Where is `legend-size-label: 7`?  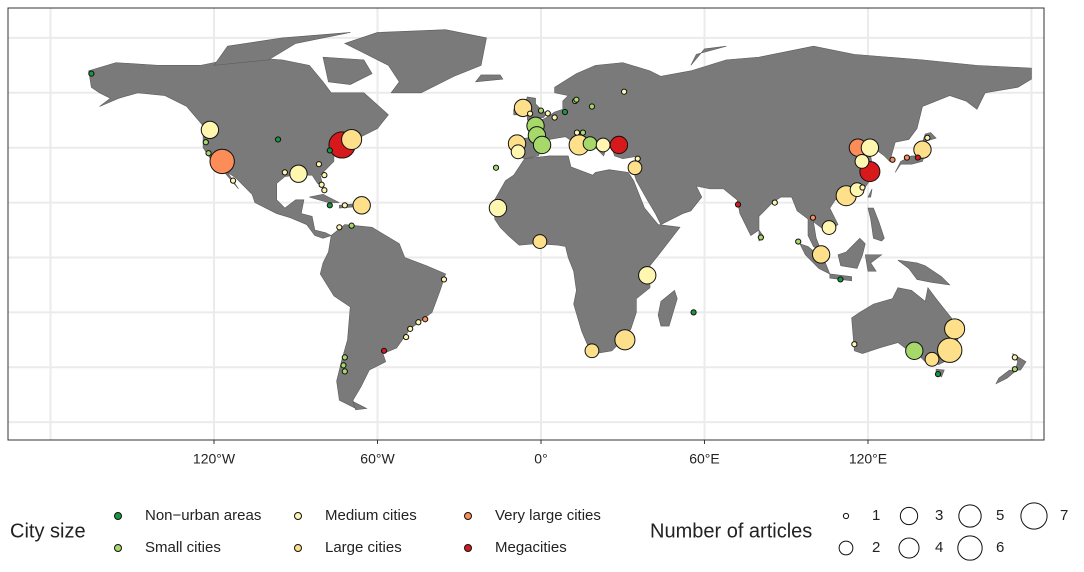 legend-size-label: 7 is located at coordinates (1064, 515).